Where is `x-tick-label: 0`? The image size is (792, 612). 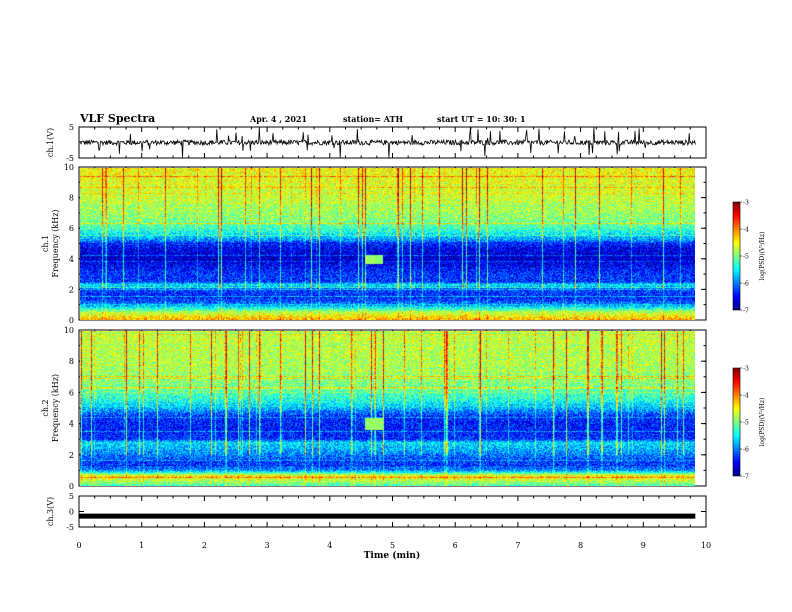
x-tick-label: 0 is located at coordinates (78, 545).